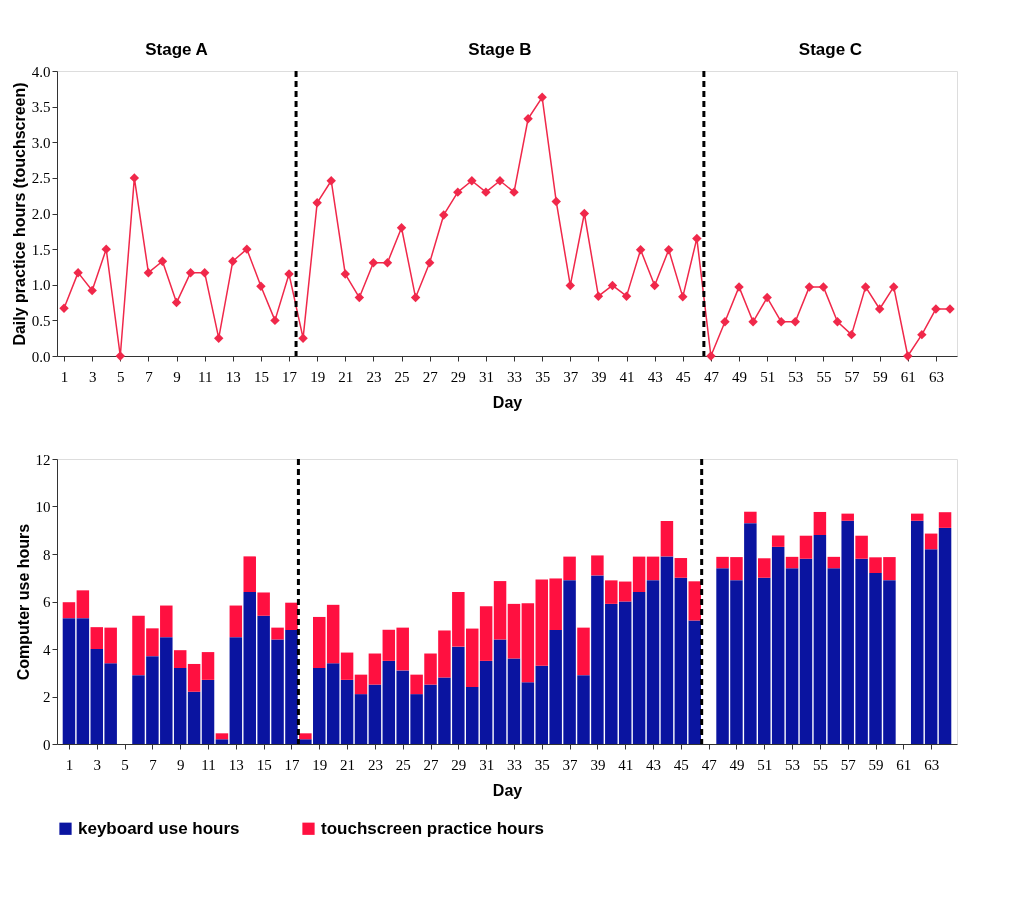 The height and width of the screenshot is (912, 1018). Describe the element at coordinates (236, 764) in the screenshot. I see `x-tick-label: 13` at that location.